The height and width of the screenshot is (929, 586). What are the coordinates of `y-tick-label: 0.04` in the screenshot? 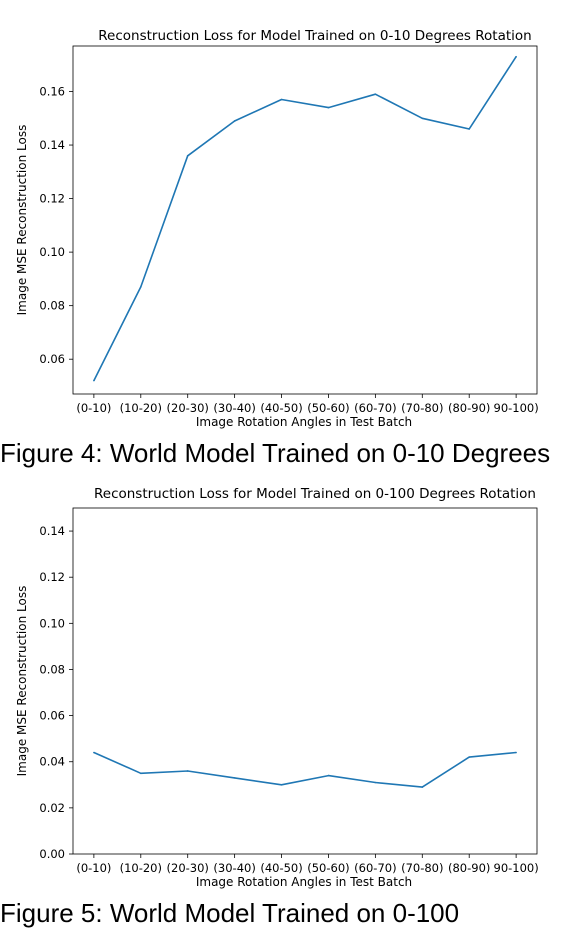 It's located at (52, 762).